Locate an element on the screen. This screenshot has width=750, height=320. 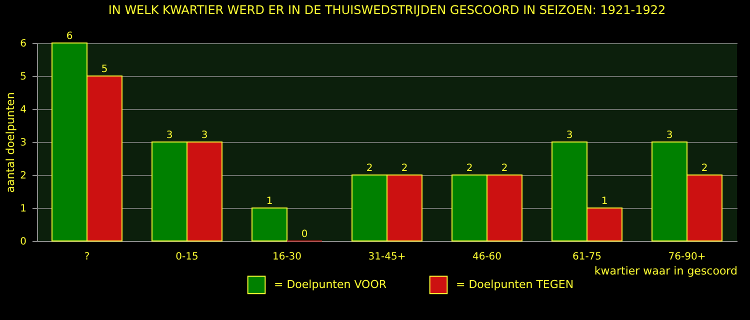
data-label: 0 is located at coordinates (304, 234).